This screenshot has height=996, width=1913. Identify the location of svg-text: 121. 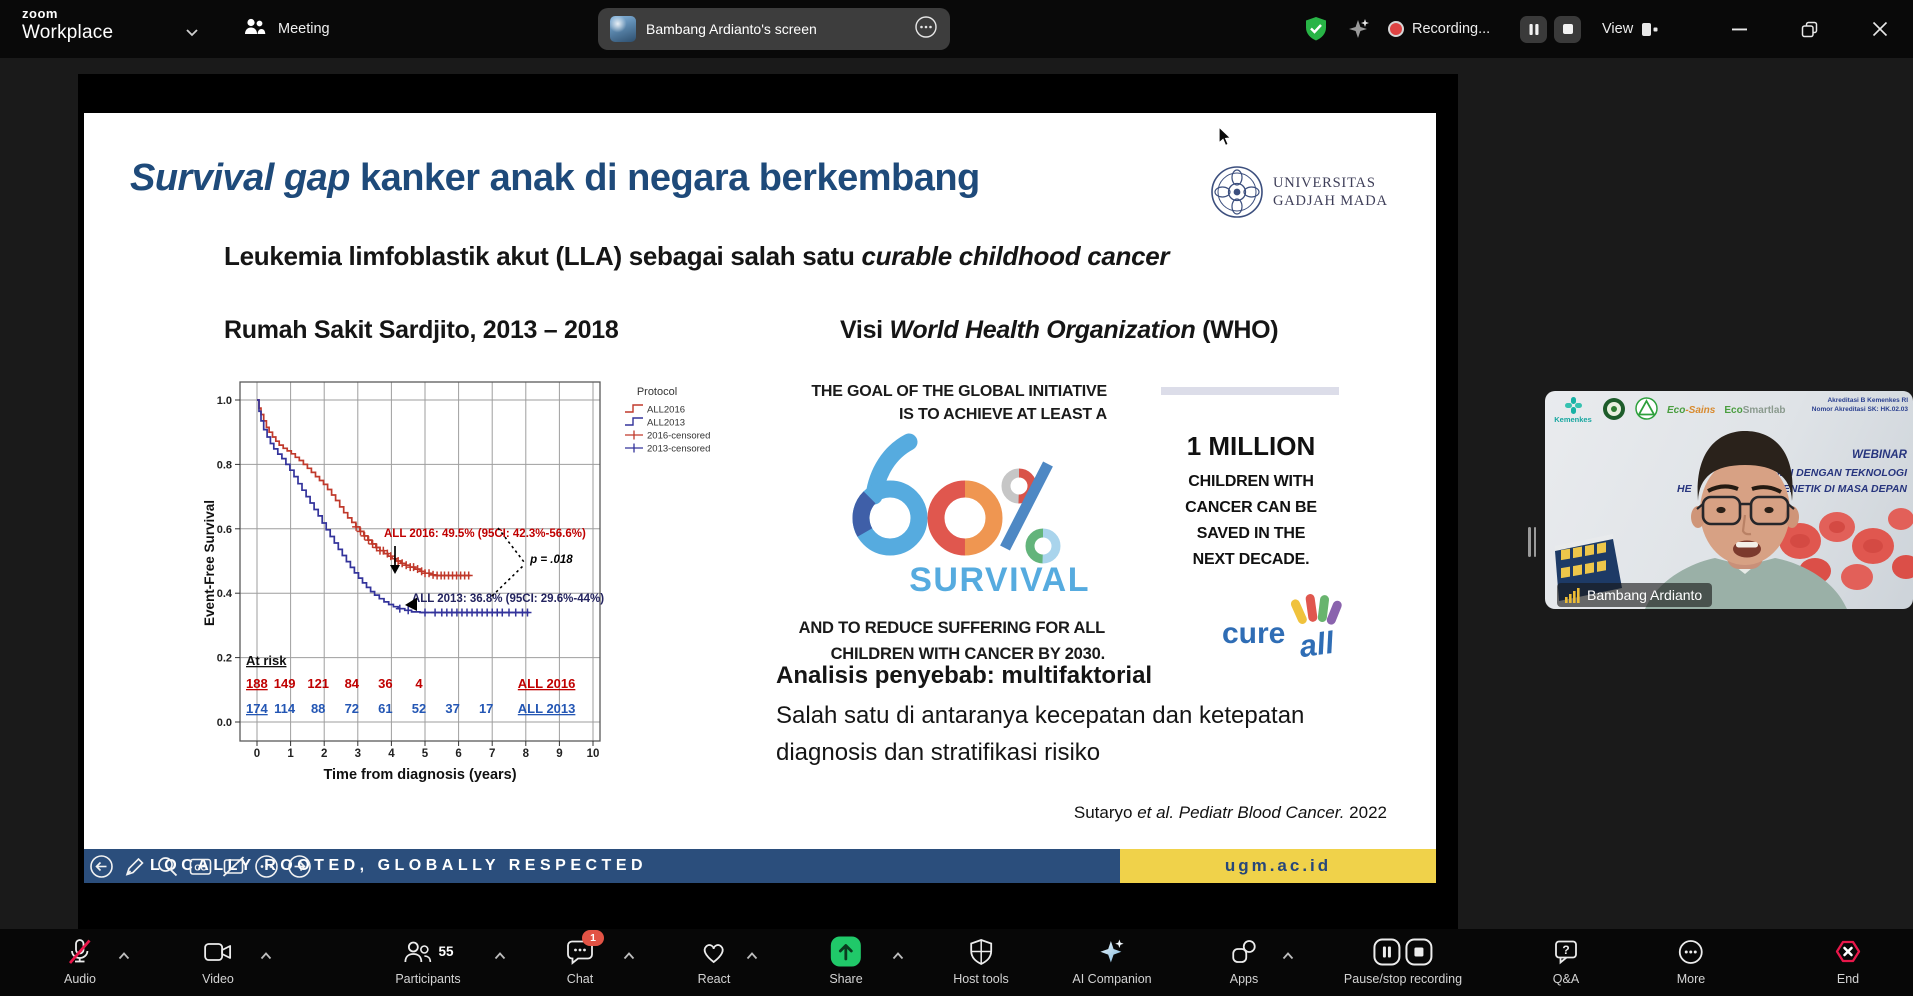
(318, 683).